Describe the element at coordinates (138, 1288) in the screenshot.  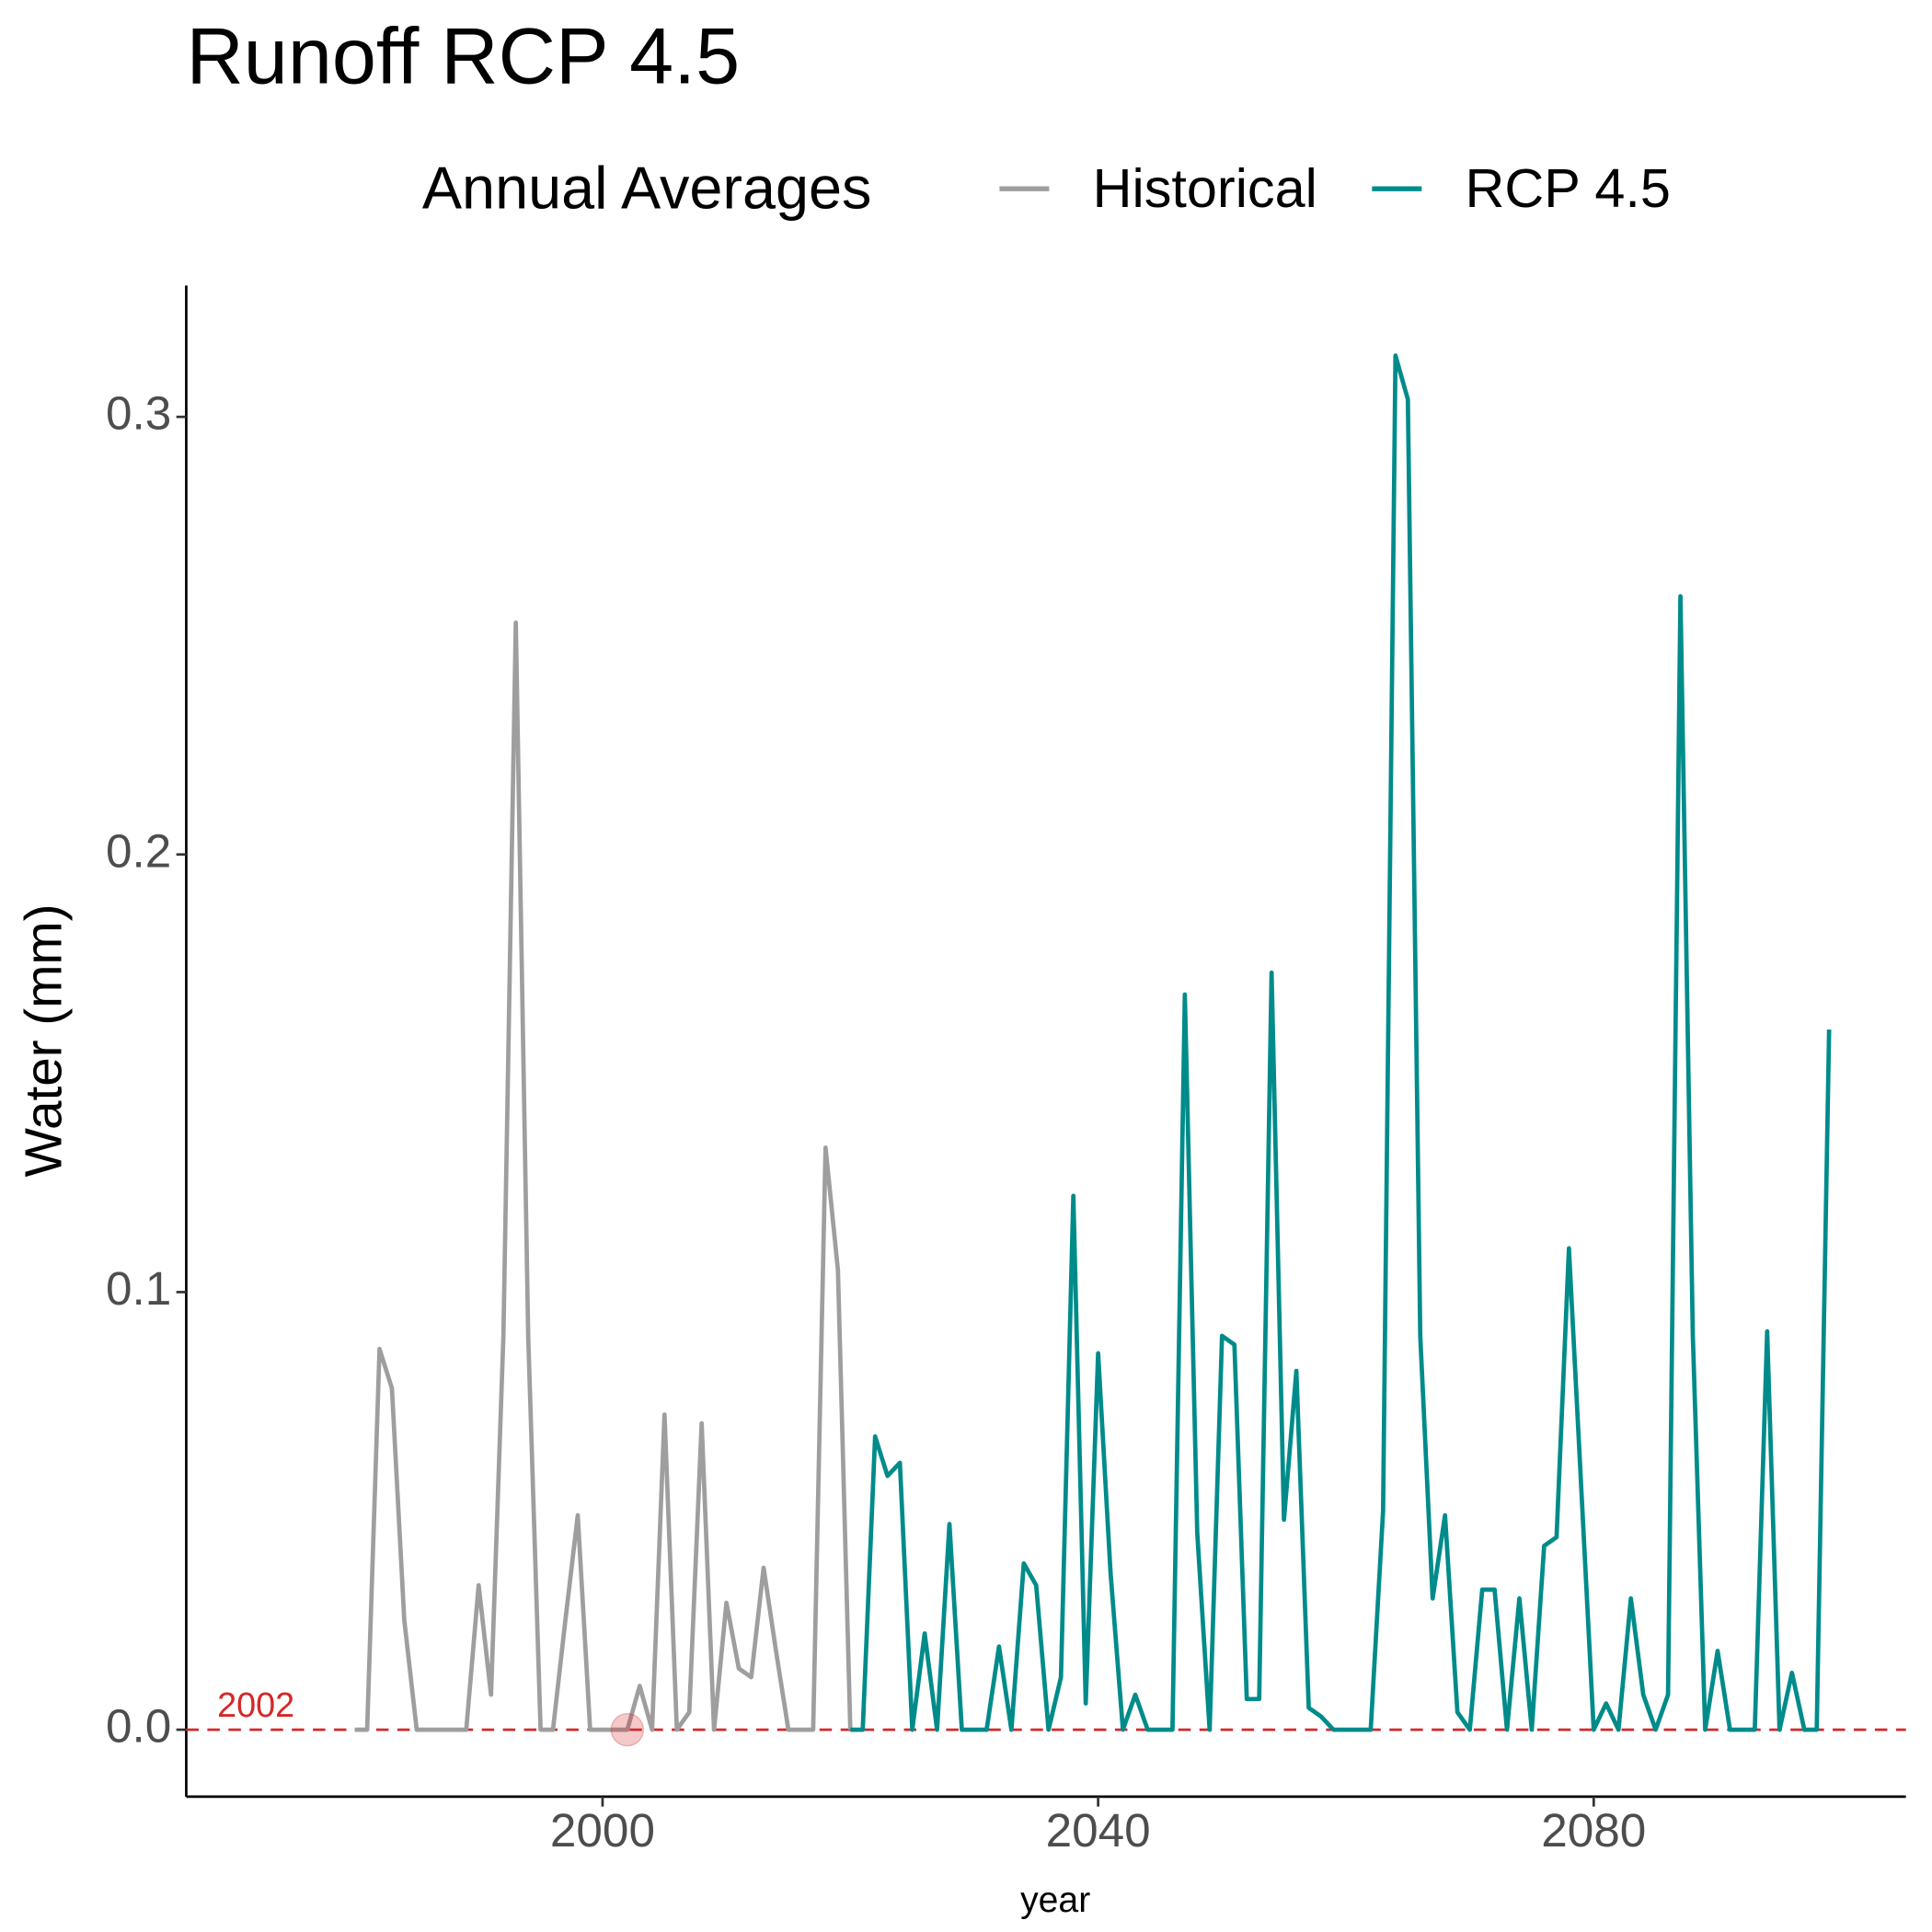
I see `y-tick-label: 0.1` at that location.